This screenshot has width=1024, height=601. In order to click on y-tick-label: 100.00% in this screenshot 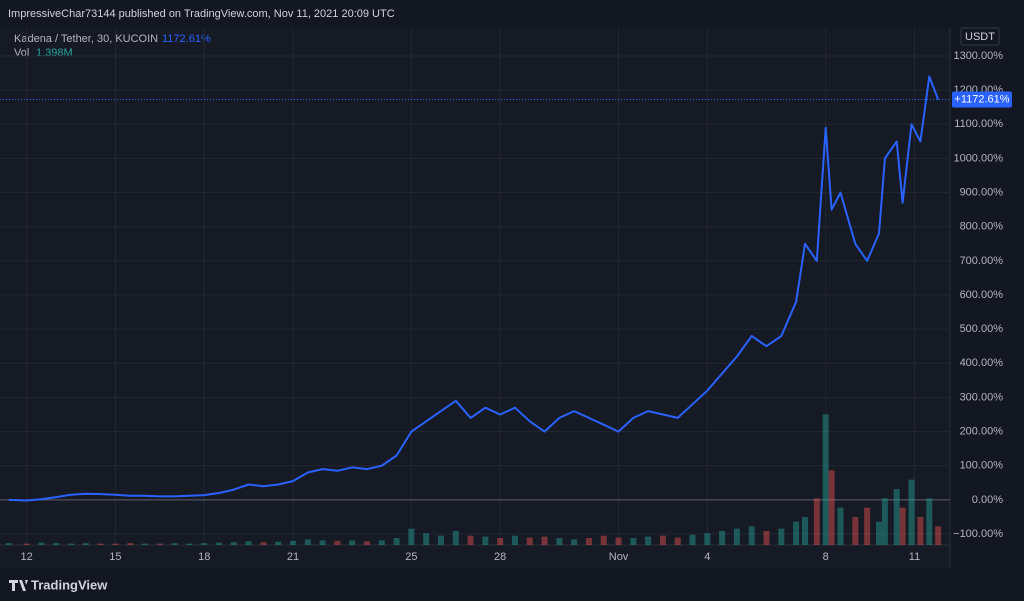, I will do `click(982, 466)`.